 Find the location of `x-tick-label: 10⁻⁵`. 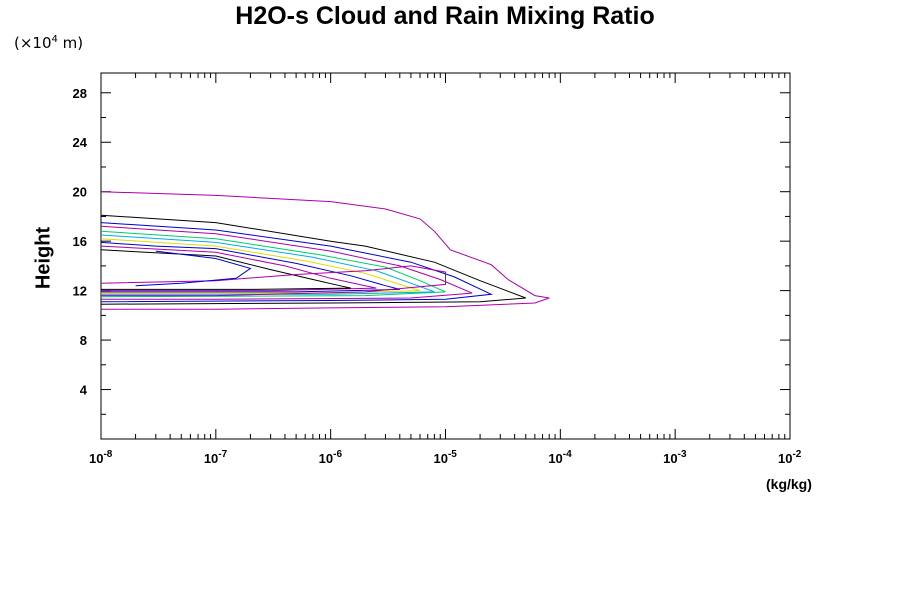

x-tick-label: 10⁻⁵ is located at coordinates (446, 457).